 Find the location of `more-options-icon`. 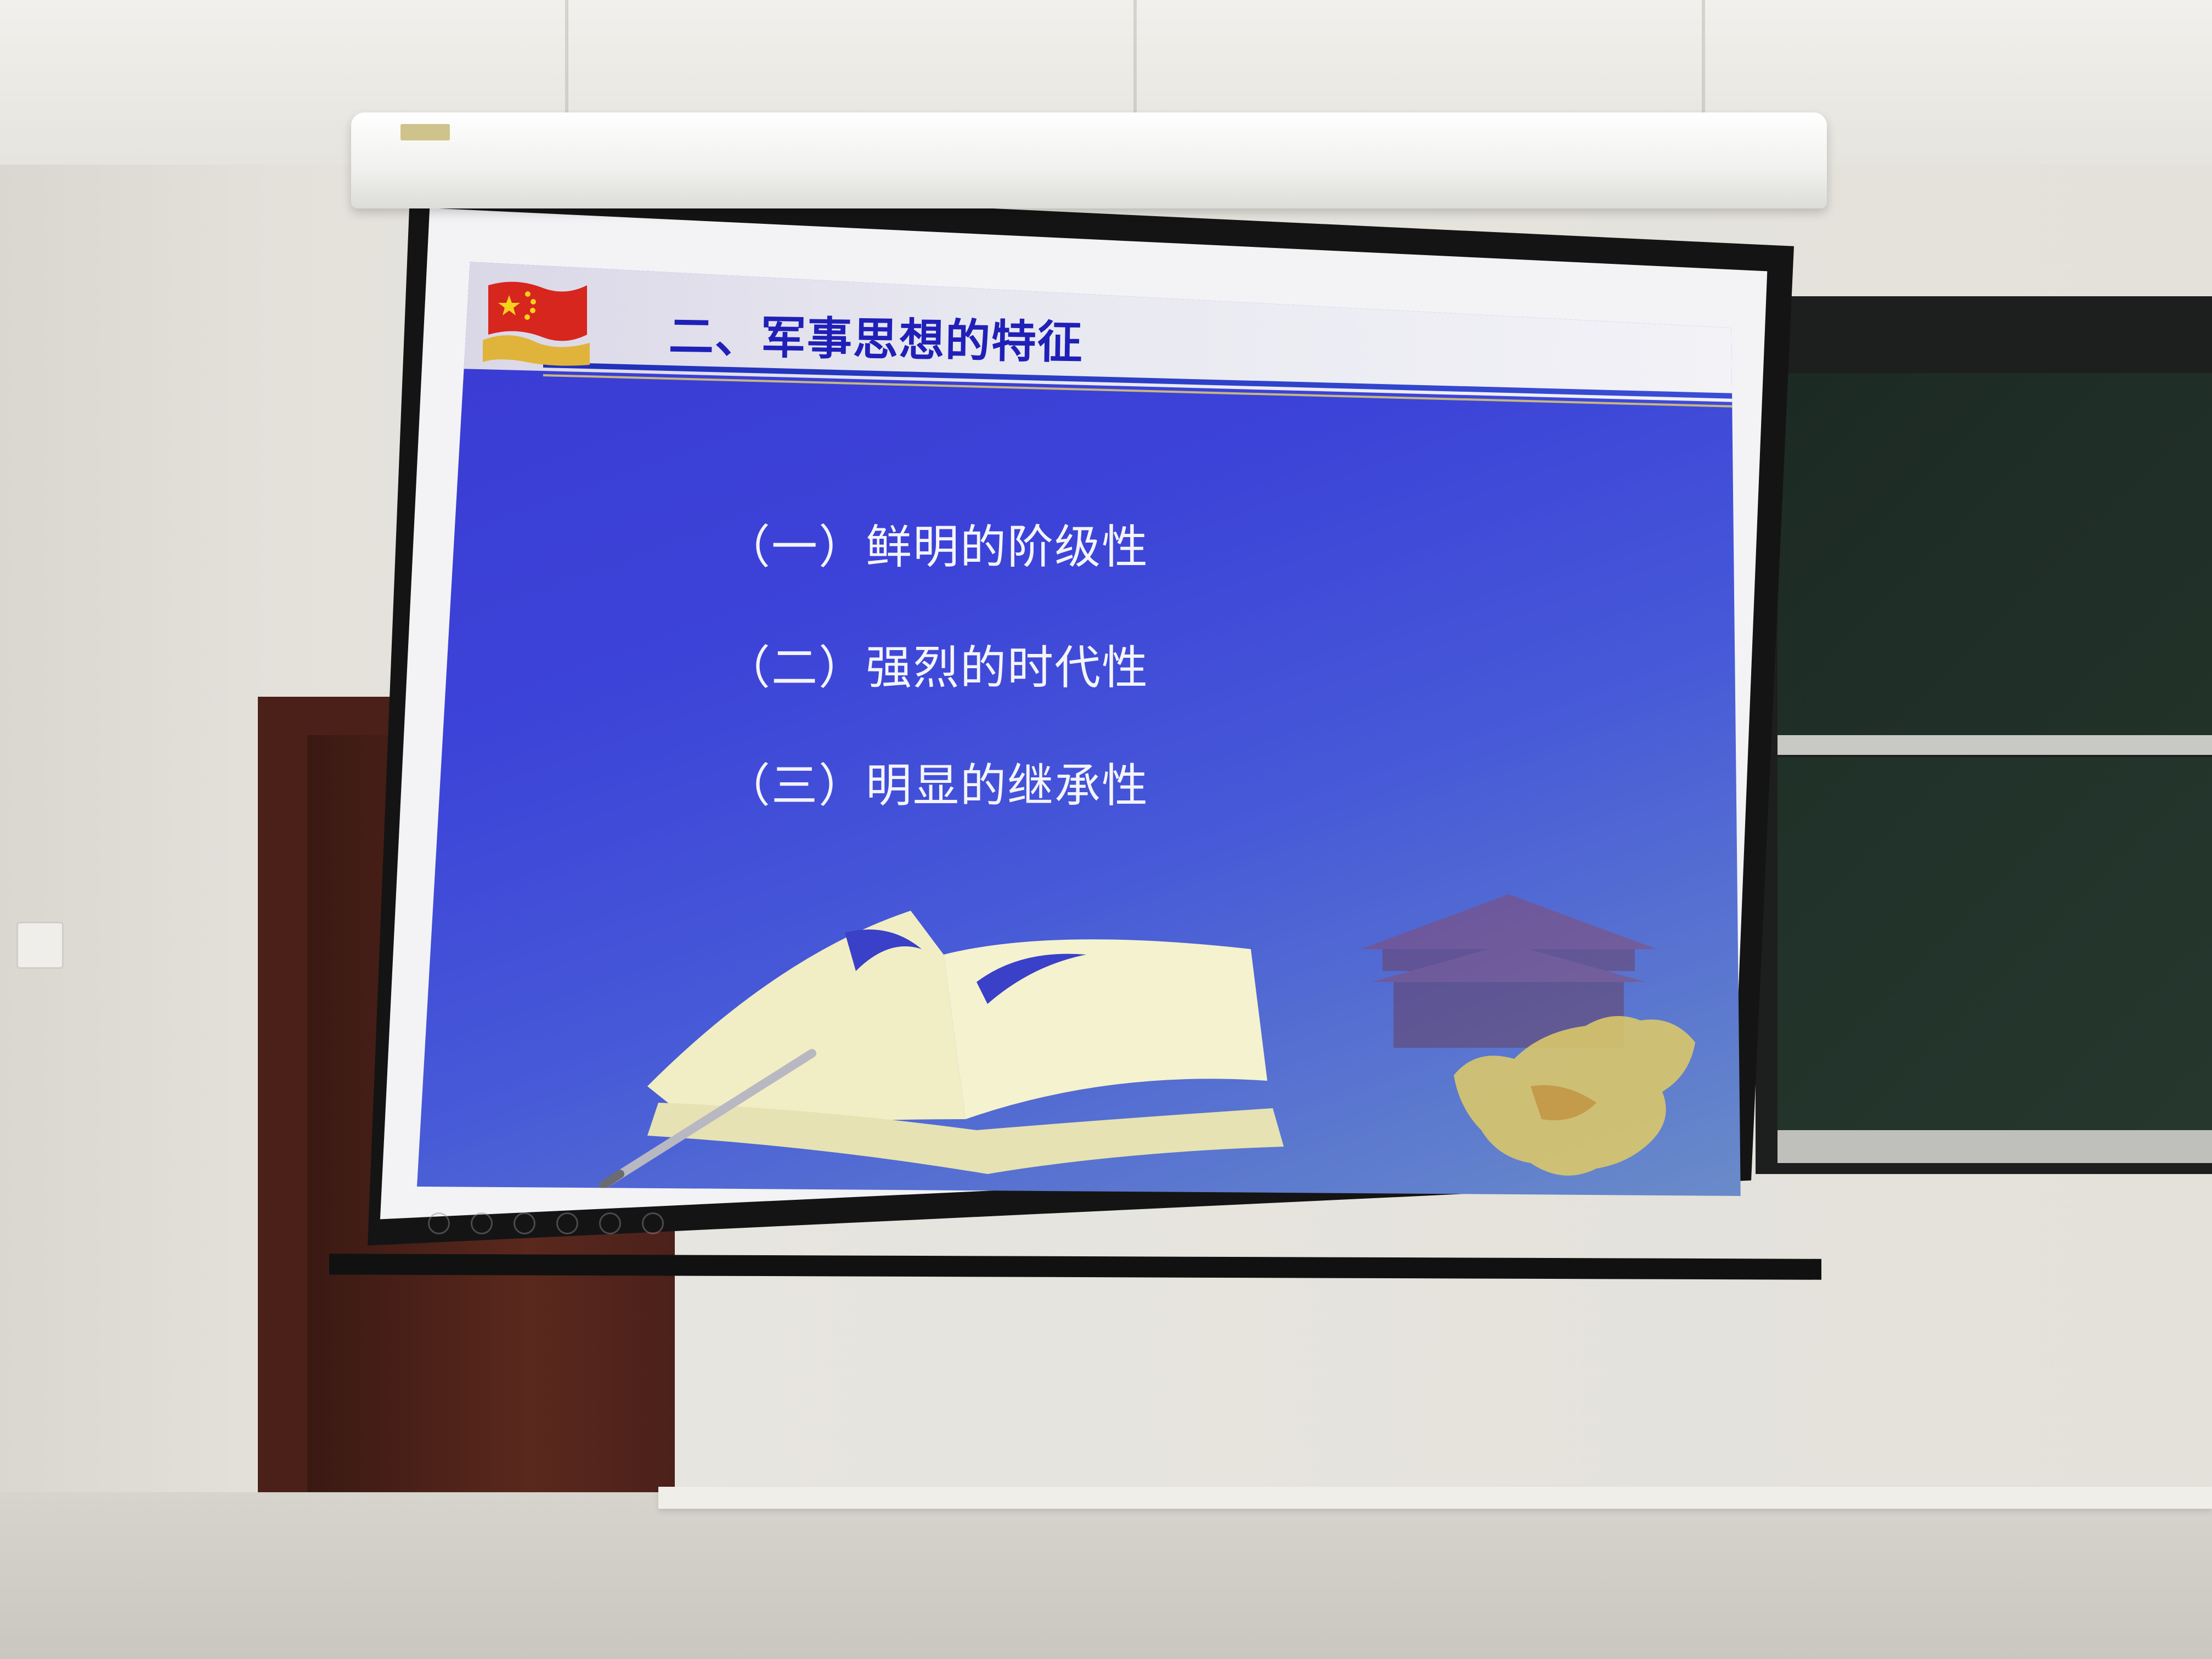

more-options-icon is located at coordinates (653, 1223).